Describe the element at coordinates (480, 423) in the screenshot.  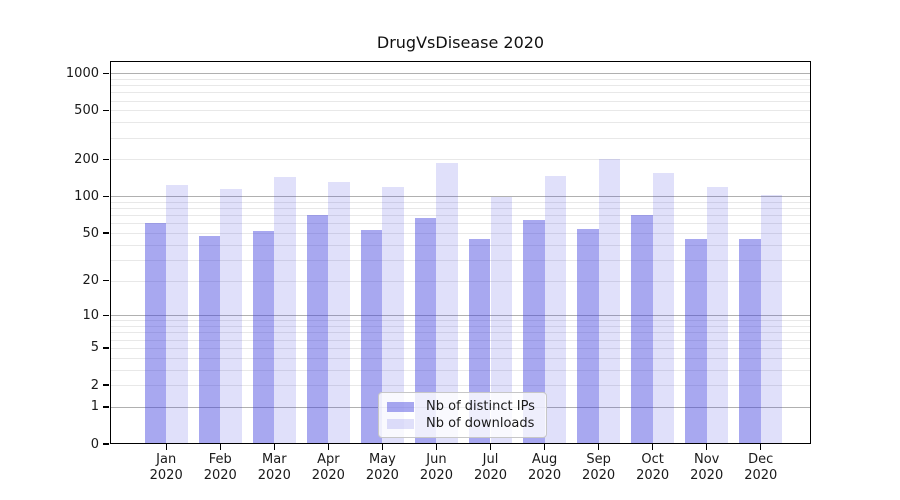
I see `legend-label-downloads: Nb of downloads` at that location.